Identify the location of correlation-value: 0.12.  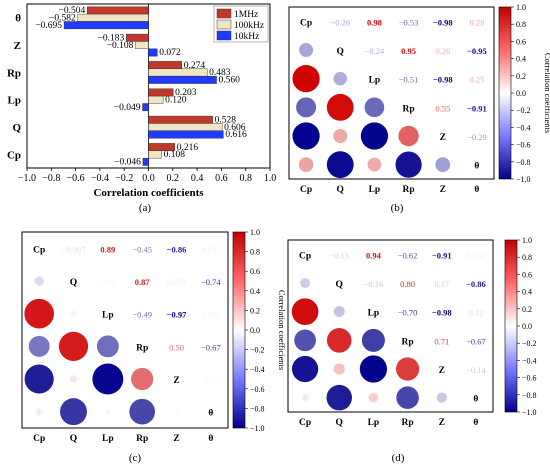
(475, 313).